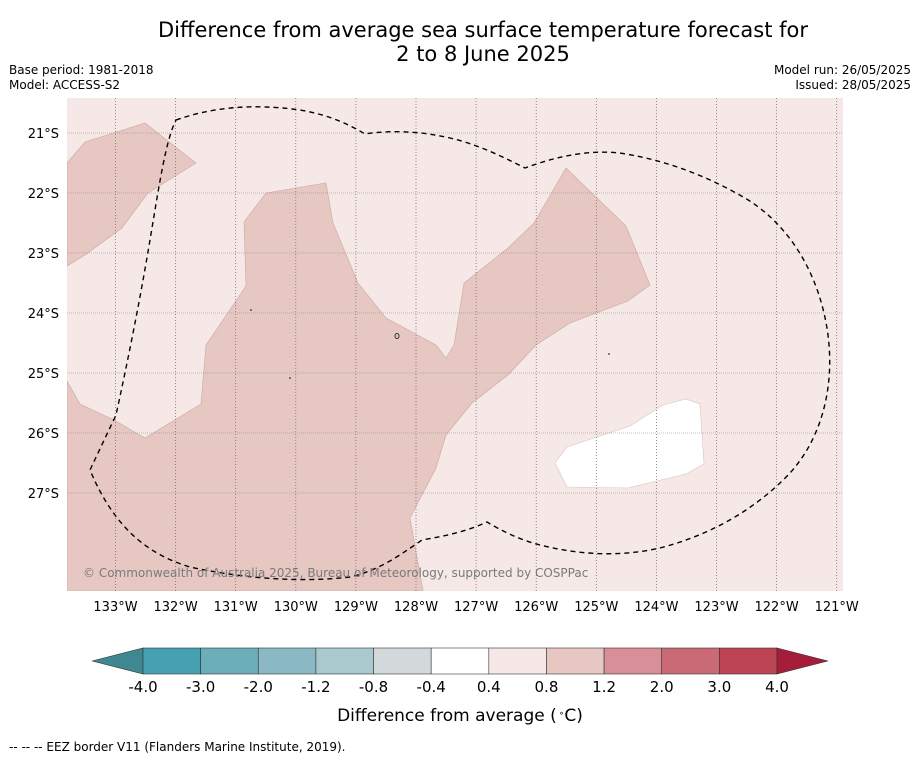 The height and width of the screenshot is (758, 919). I want to click on longitude-label: 122°W, so click(777, 607).